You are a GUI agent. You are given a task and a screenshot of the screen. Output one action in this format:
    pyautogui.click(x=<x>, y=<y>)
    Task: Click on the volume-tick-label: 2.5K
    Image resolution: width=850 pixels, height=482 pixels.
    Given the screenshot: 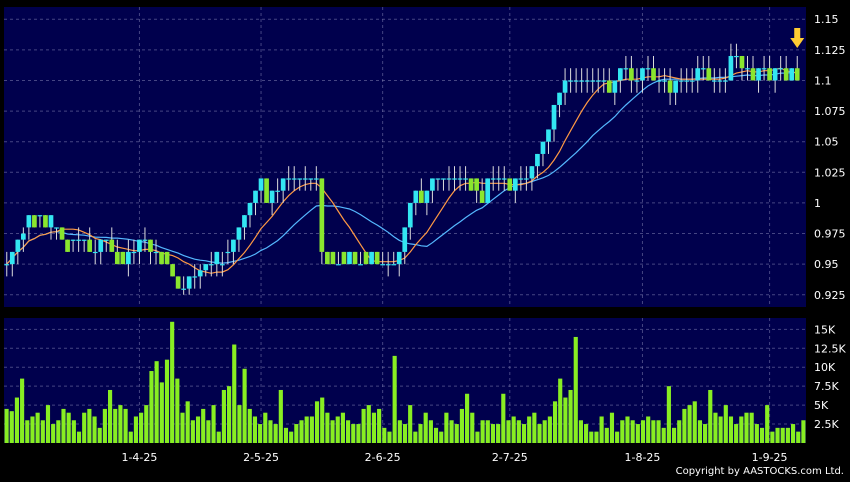 What is the action you would take?
    pyautogui.click(x=826, y=424)
    